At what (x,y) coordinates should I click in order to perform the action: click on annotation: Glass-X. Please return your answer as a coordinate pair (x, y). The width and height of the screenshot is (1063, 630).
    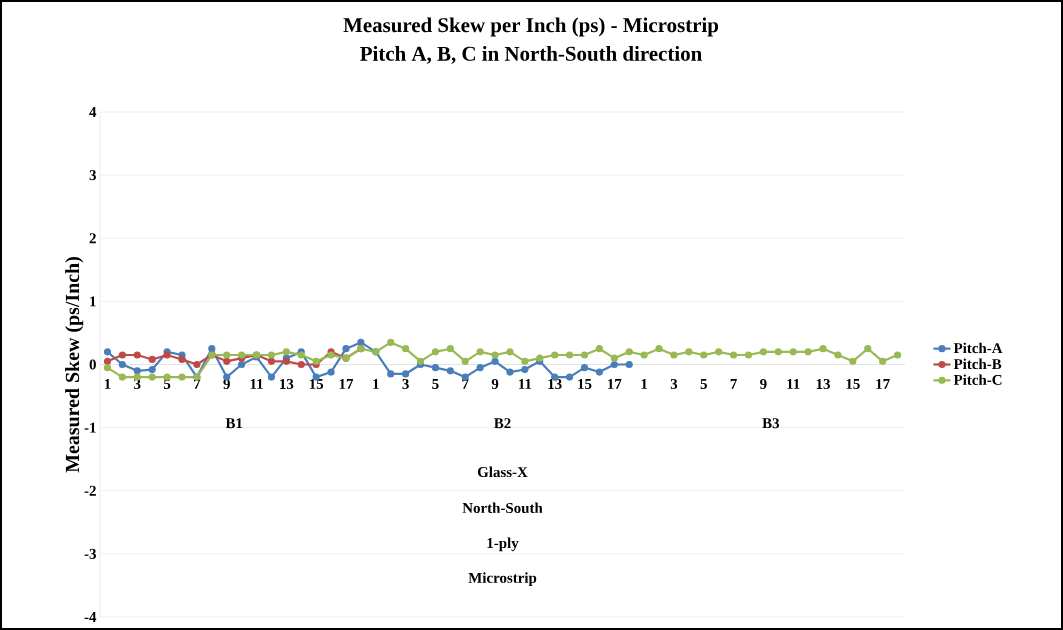
    Looking at the image, I should click on (502, 472).